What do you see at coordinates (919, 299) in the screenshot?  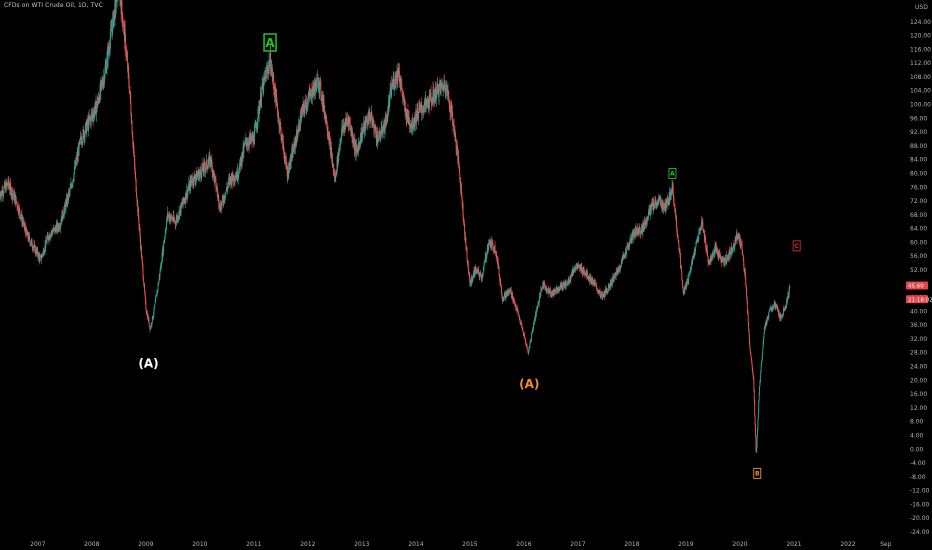 I see `price-tag: 21:18:02` at bounding box center [919, 299].